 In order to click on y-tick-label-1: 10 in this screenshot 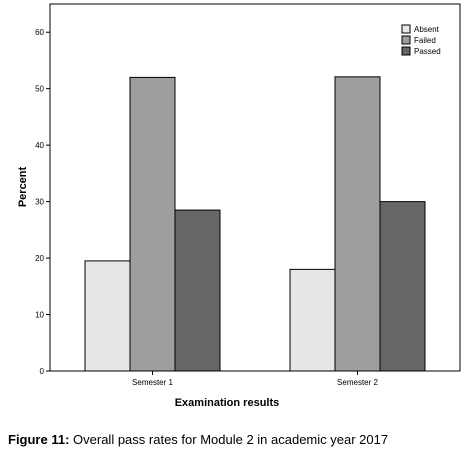, I will do `click(39, 315)`.